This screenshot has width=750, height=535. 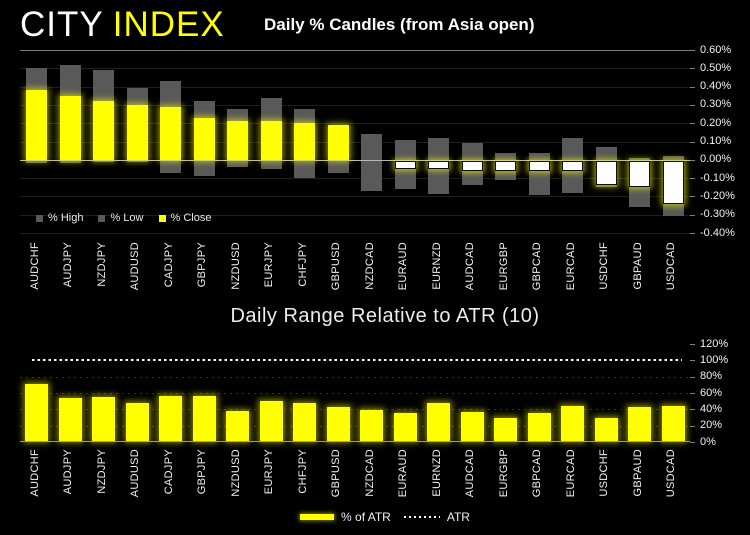 What do you see at coordinates (204, 138) in the screenshot?
I see `candle-close-bar-gbpjpy` at bounding box center [204, 138].